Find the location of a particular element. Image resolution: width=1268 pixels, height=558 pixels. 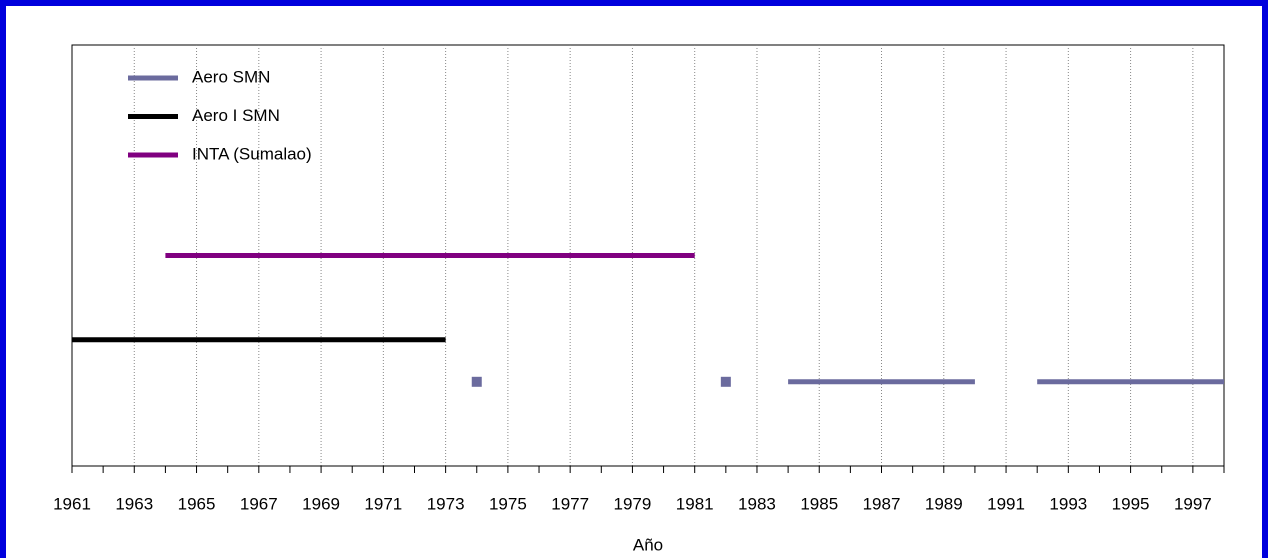

x-tick-label: 1973 is located at coordinates (446, 503).